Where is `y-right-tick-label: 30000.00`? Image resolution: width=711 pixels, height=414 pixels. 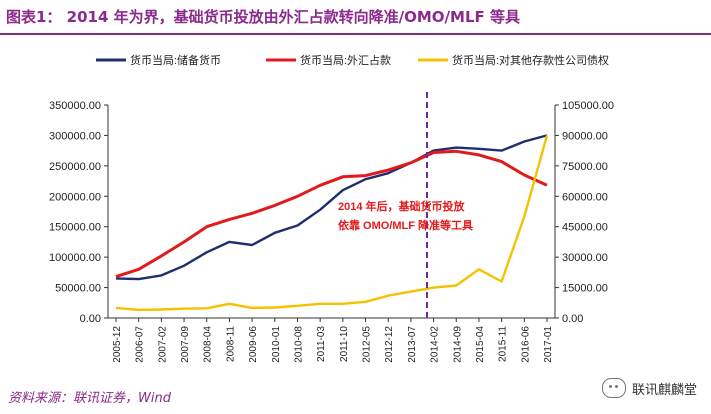
y-right-tick-label: 30000.00 is located at coordinates (585, 258).